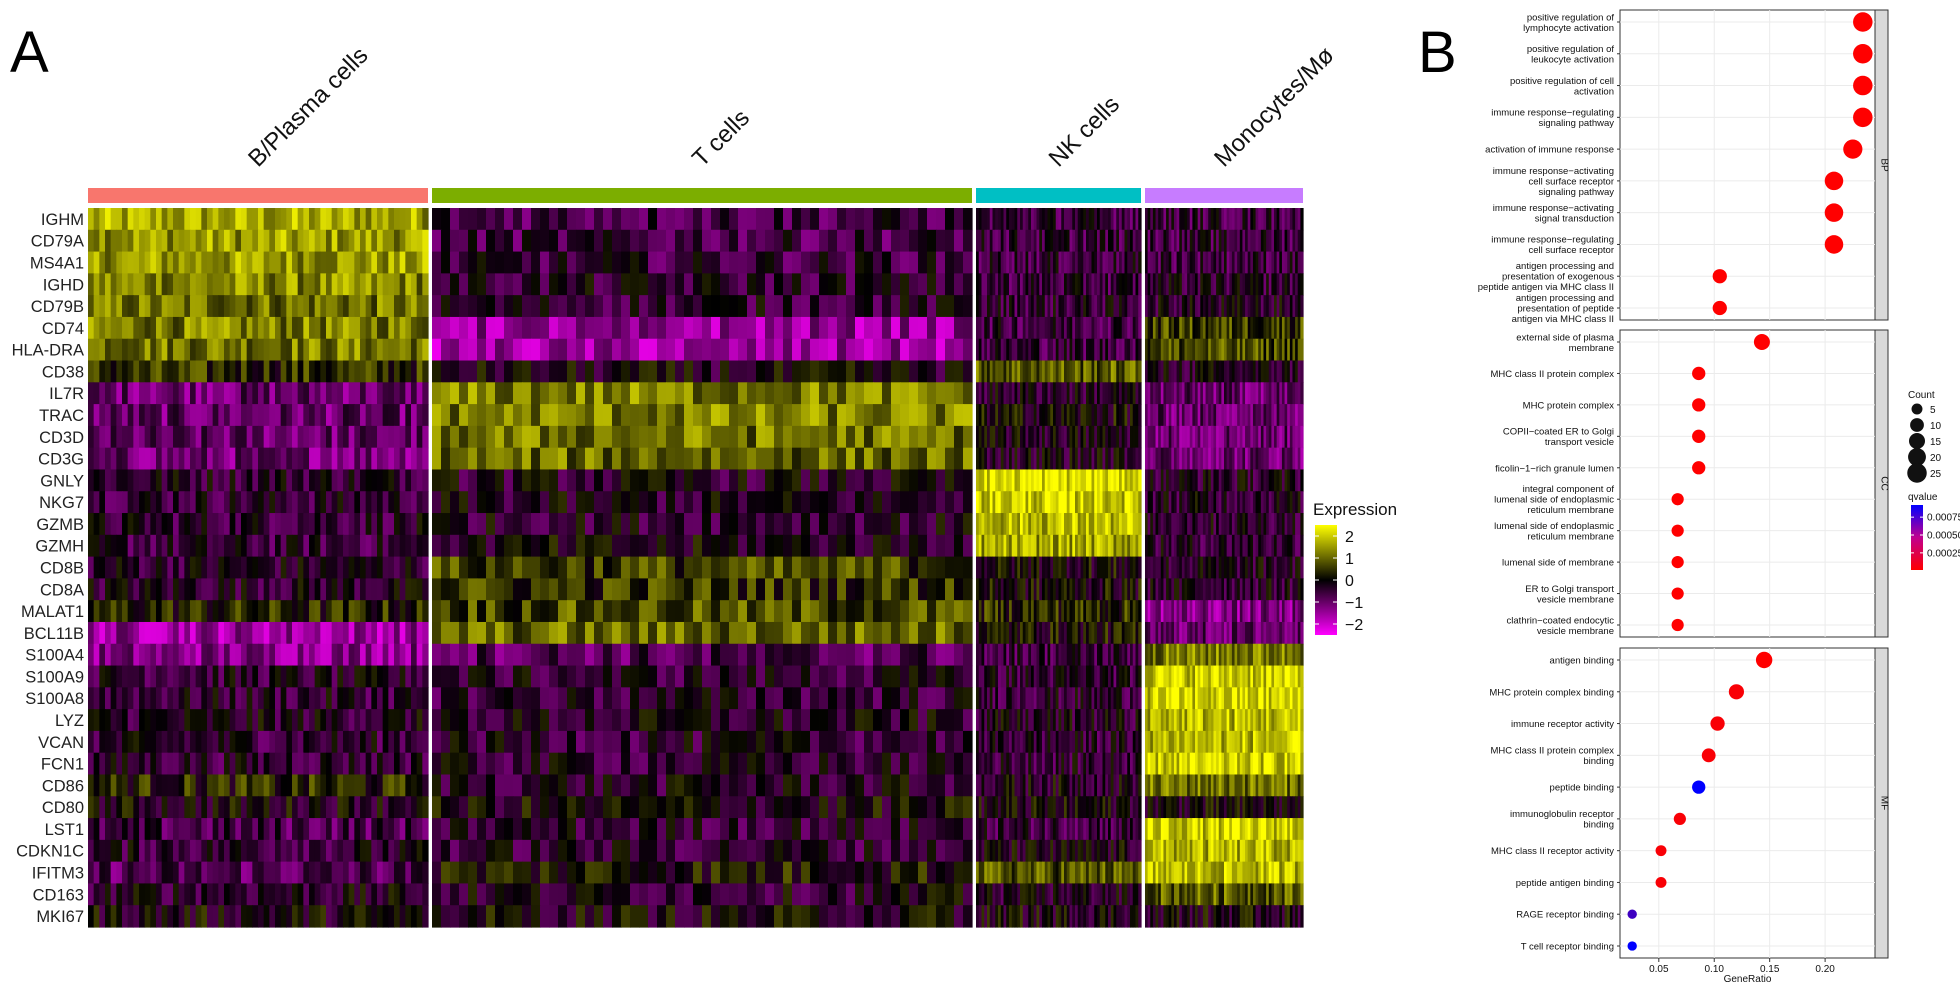 This screenshot has width=1960, height=987. I want to click on heatmap-cell-cd8b-nk-cells, so click(1059, 567).